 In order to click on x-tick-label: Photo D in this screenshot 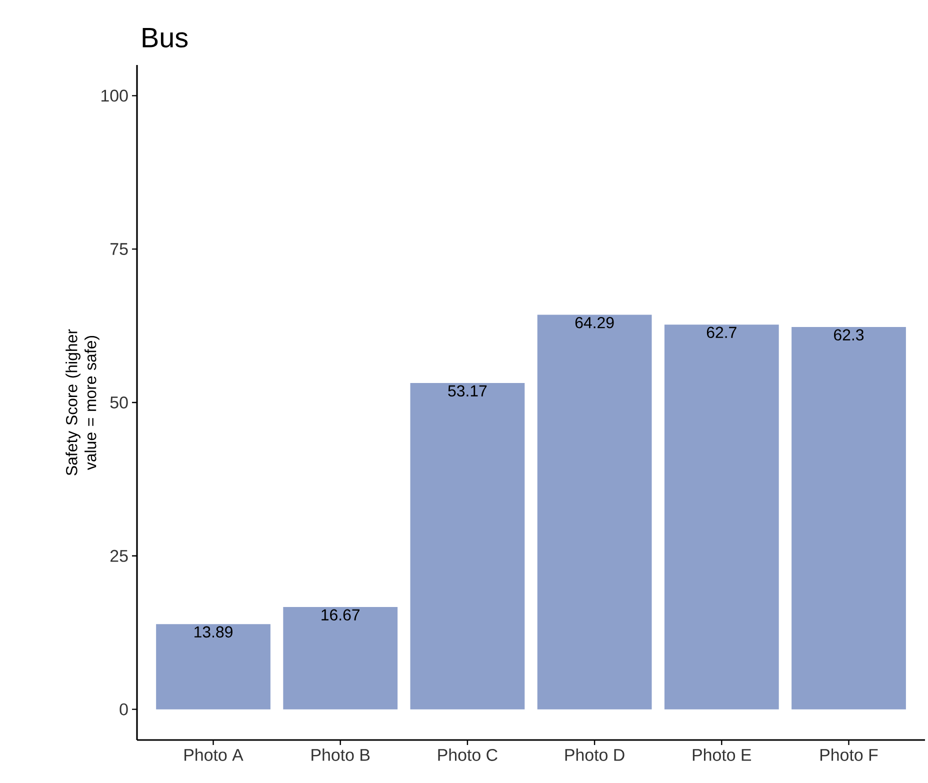, I will do `click(594, 754)`.